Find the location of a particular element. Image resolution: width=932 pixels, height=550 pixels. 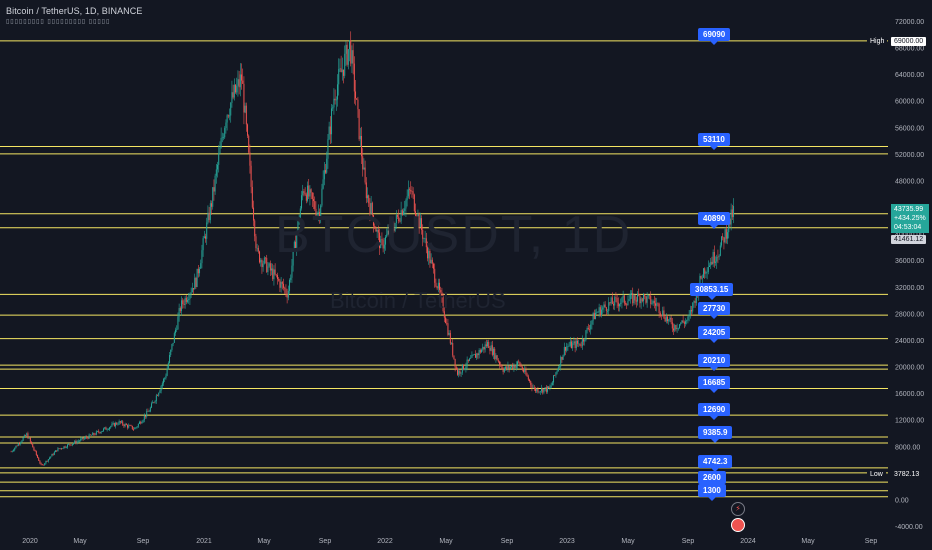

event-flag-icon is located at coordinates (738, 525).